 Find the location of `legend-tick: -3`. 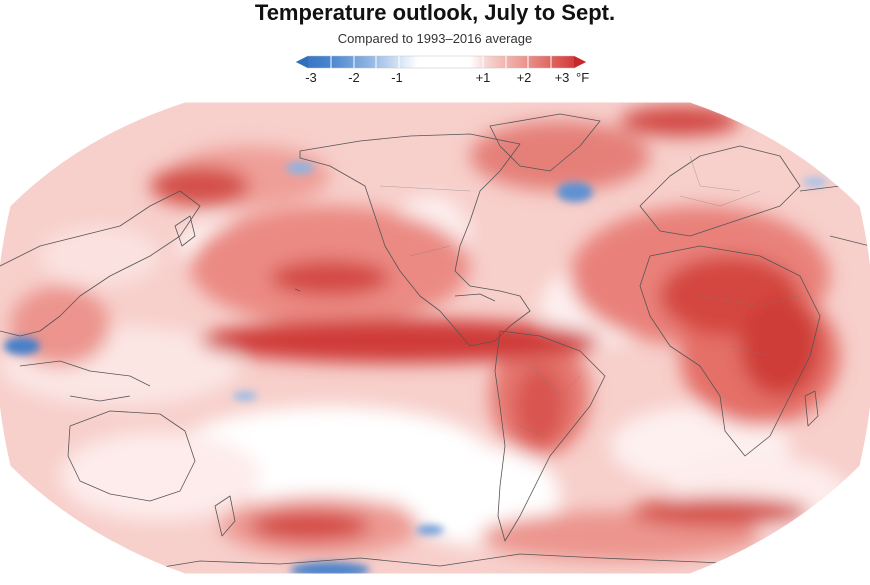

legend-tick: -3 is located at coordinates (311, 77).